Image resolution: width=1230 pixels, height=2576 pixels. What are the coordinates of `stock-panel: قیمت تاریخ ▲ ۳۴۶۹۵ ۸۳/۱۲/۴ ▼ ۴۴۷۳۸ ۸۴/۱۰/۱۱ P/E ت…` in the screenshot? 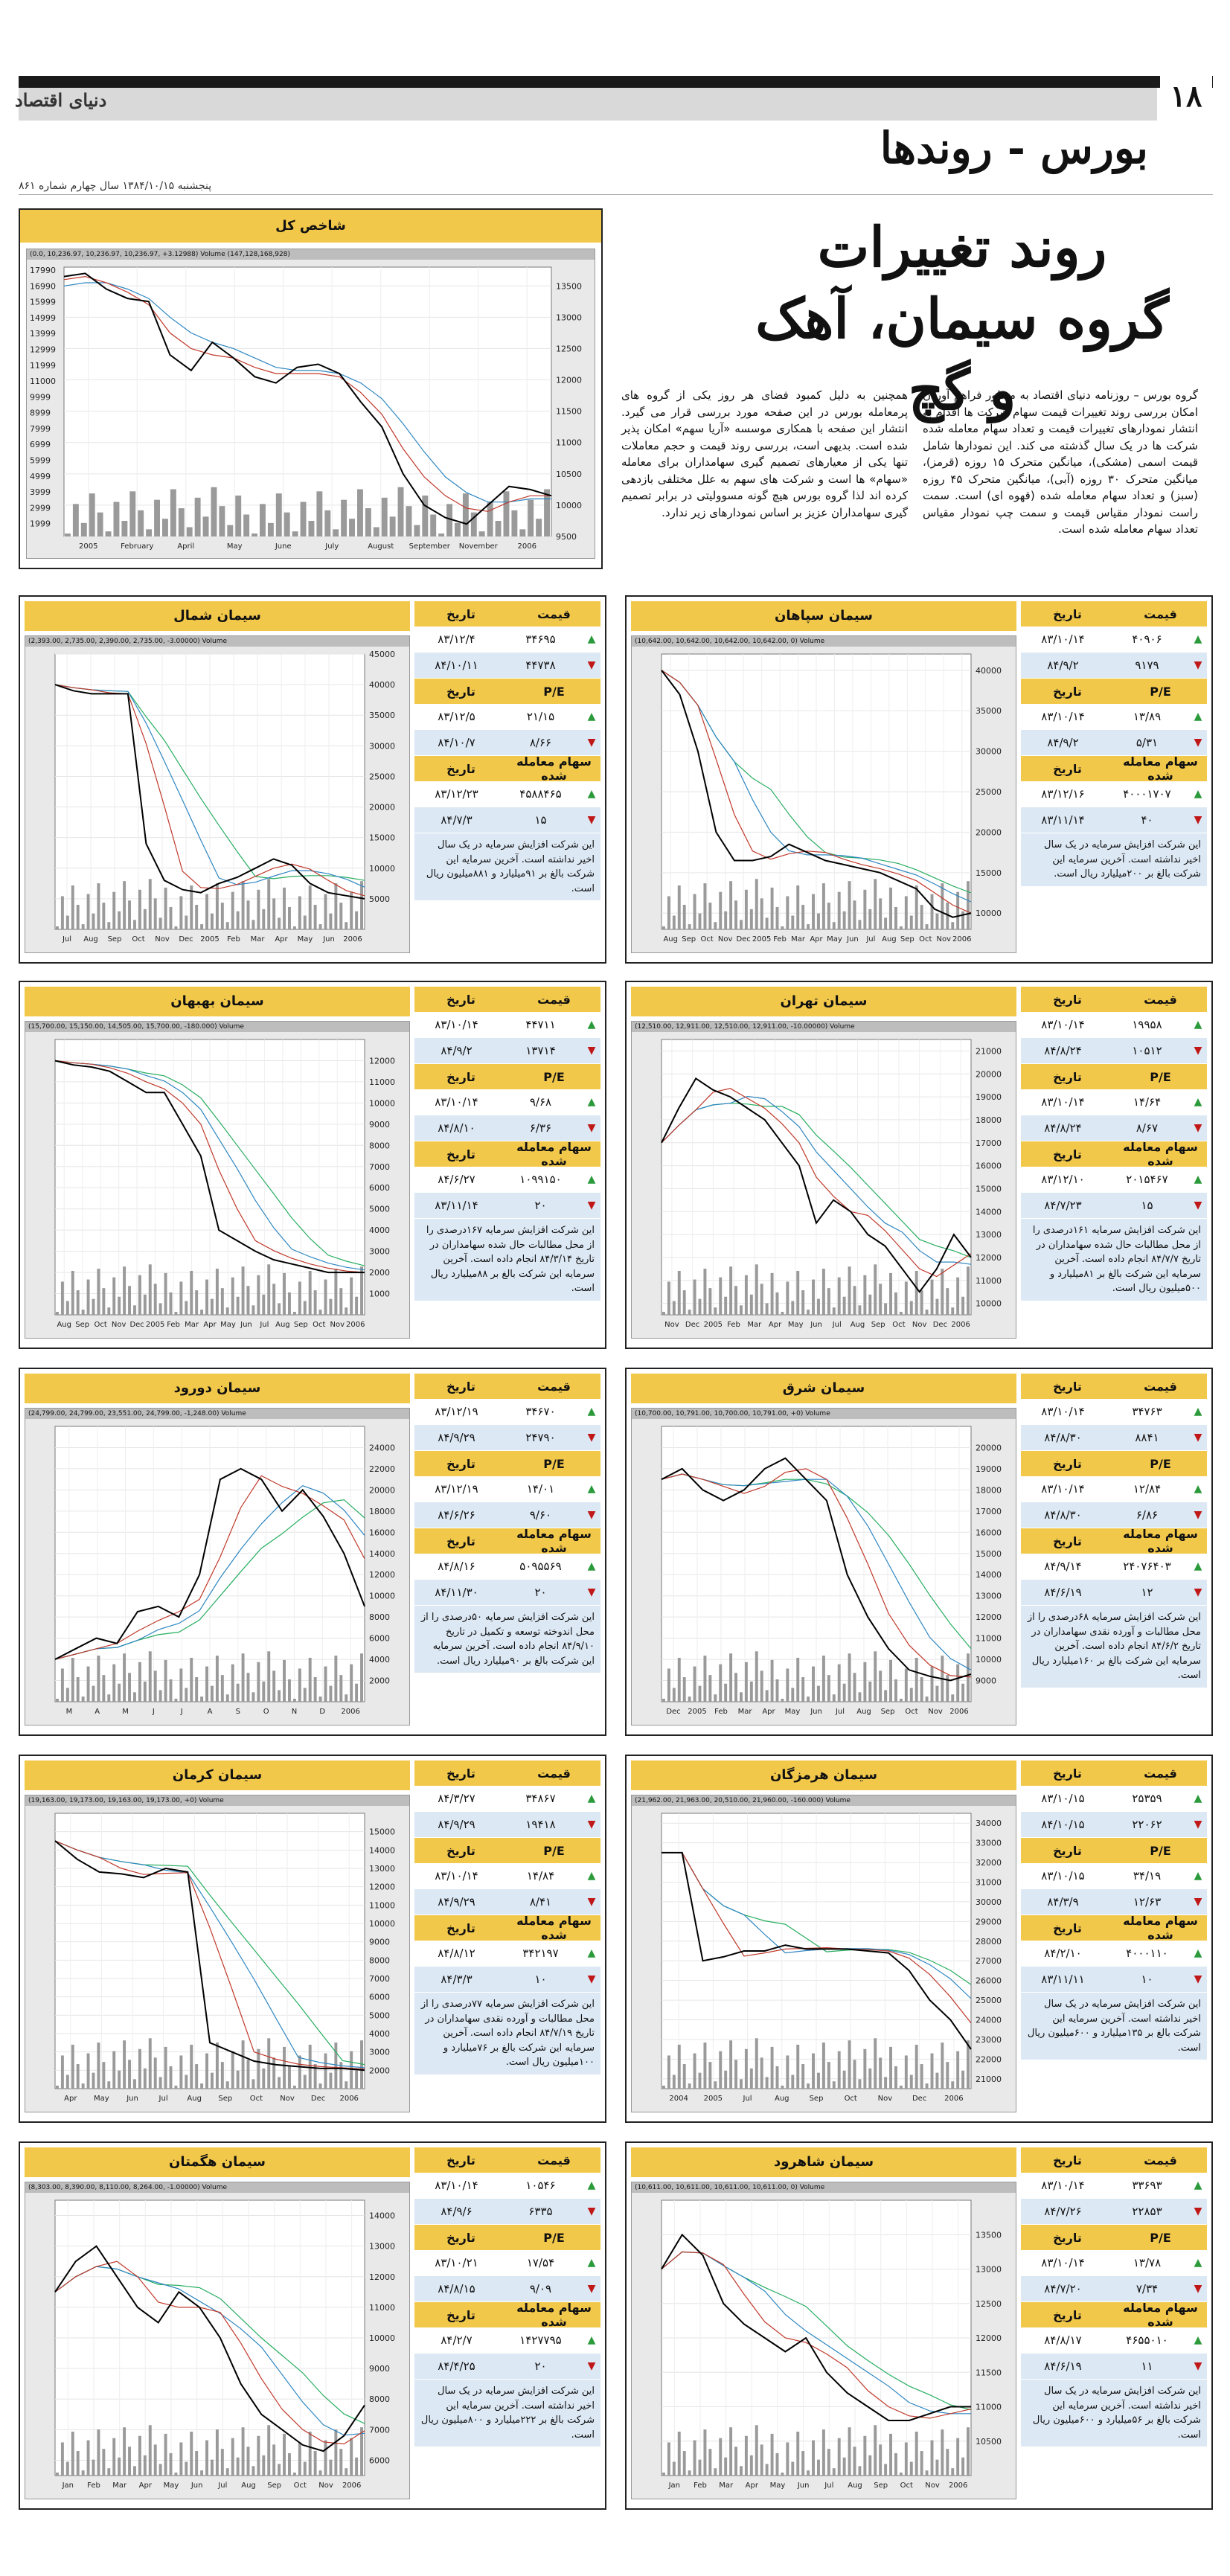 It's located at (312, 780).